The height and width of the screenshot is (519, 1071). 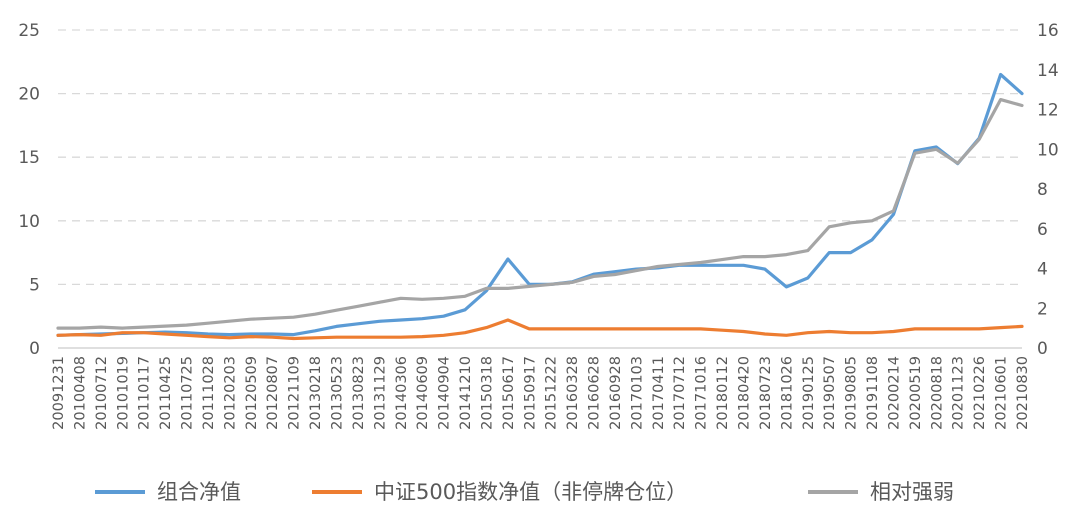 I want to click on x-tick-label: 20150617, so click(x=509, y=393).